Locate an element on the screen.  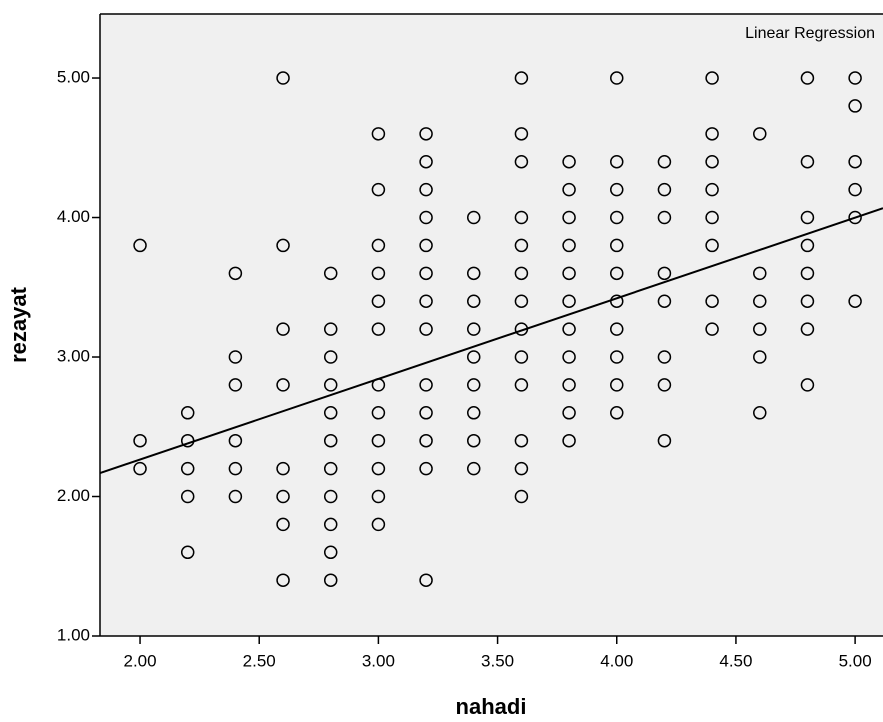
x-tick-label: 2.00 is located at coordinates (139, 660).